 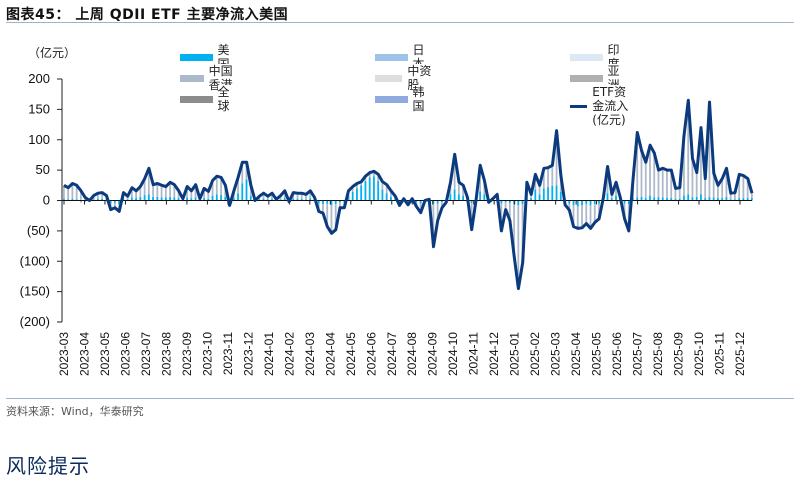 I want to click on x-tick-label: 2023-05, so click(x=105, y=354).